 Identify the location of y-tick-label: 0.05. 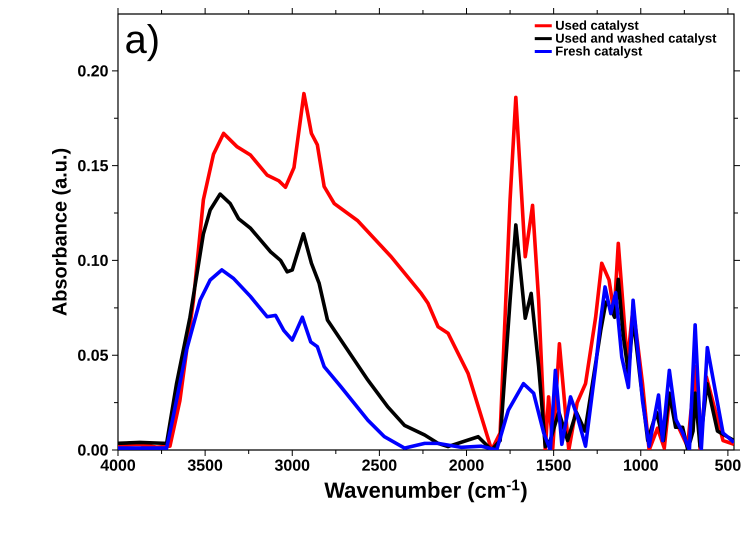
(93, 355).